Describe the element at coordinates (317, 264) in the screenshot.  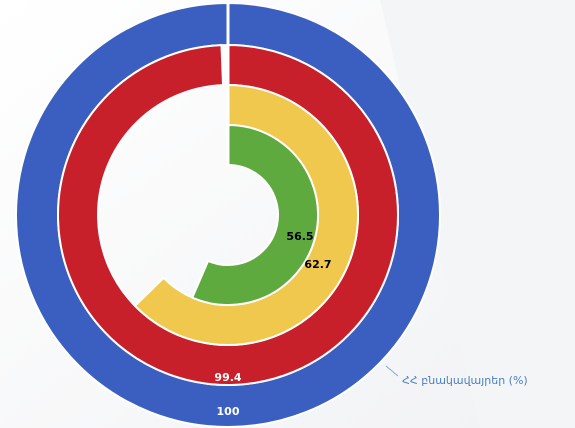
I see `value-label: 62.7` at that location.